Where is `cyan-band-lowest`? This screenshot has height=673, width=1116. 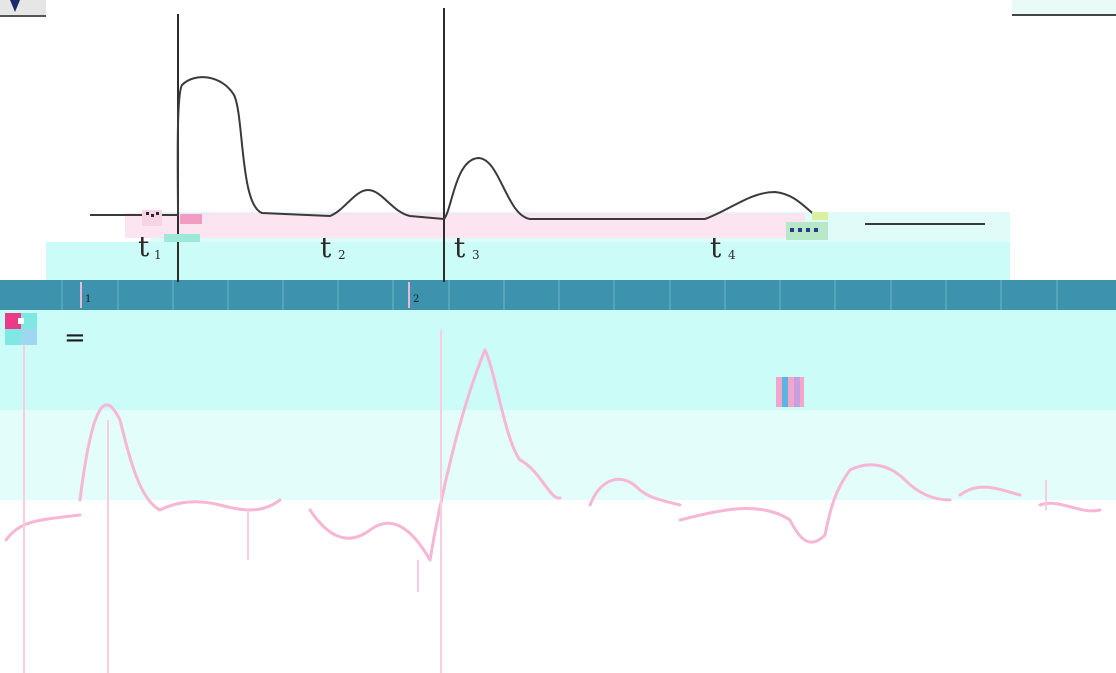
cyan-band-lowest is located at coordinates (558, 455).